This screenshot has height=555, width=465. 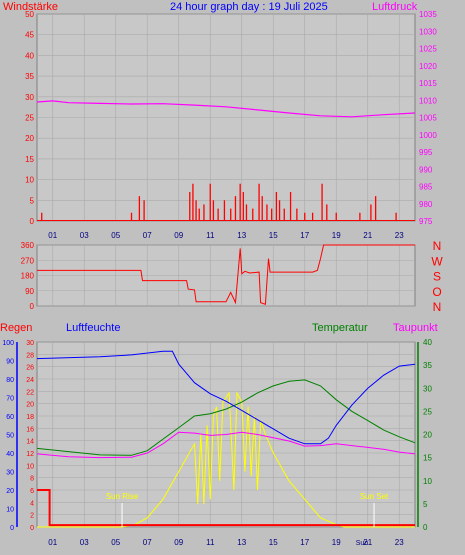 What do you see at coordinates (249, 7) in the screenshot?
I see `graph-title: 24 hour graph day : 19 Juli 2025` at bounding box center [249, 7].